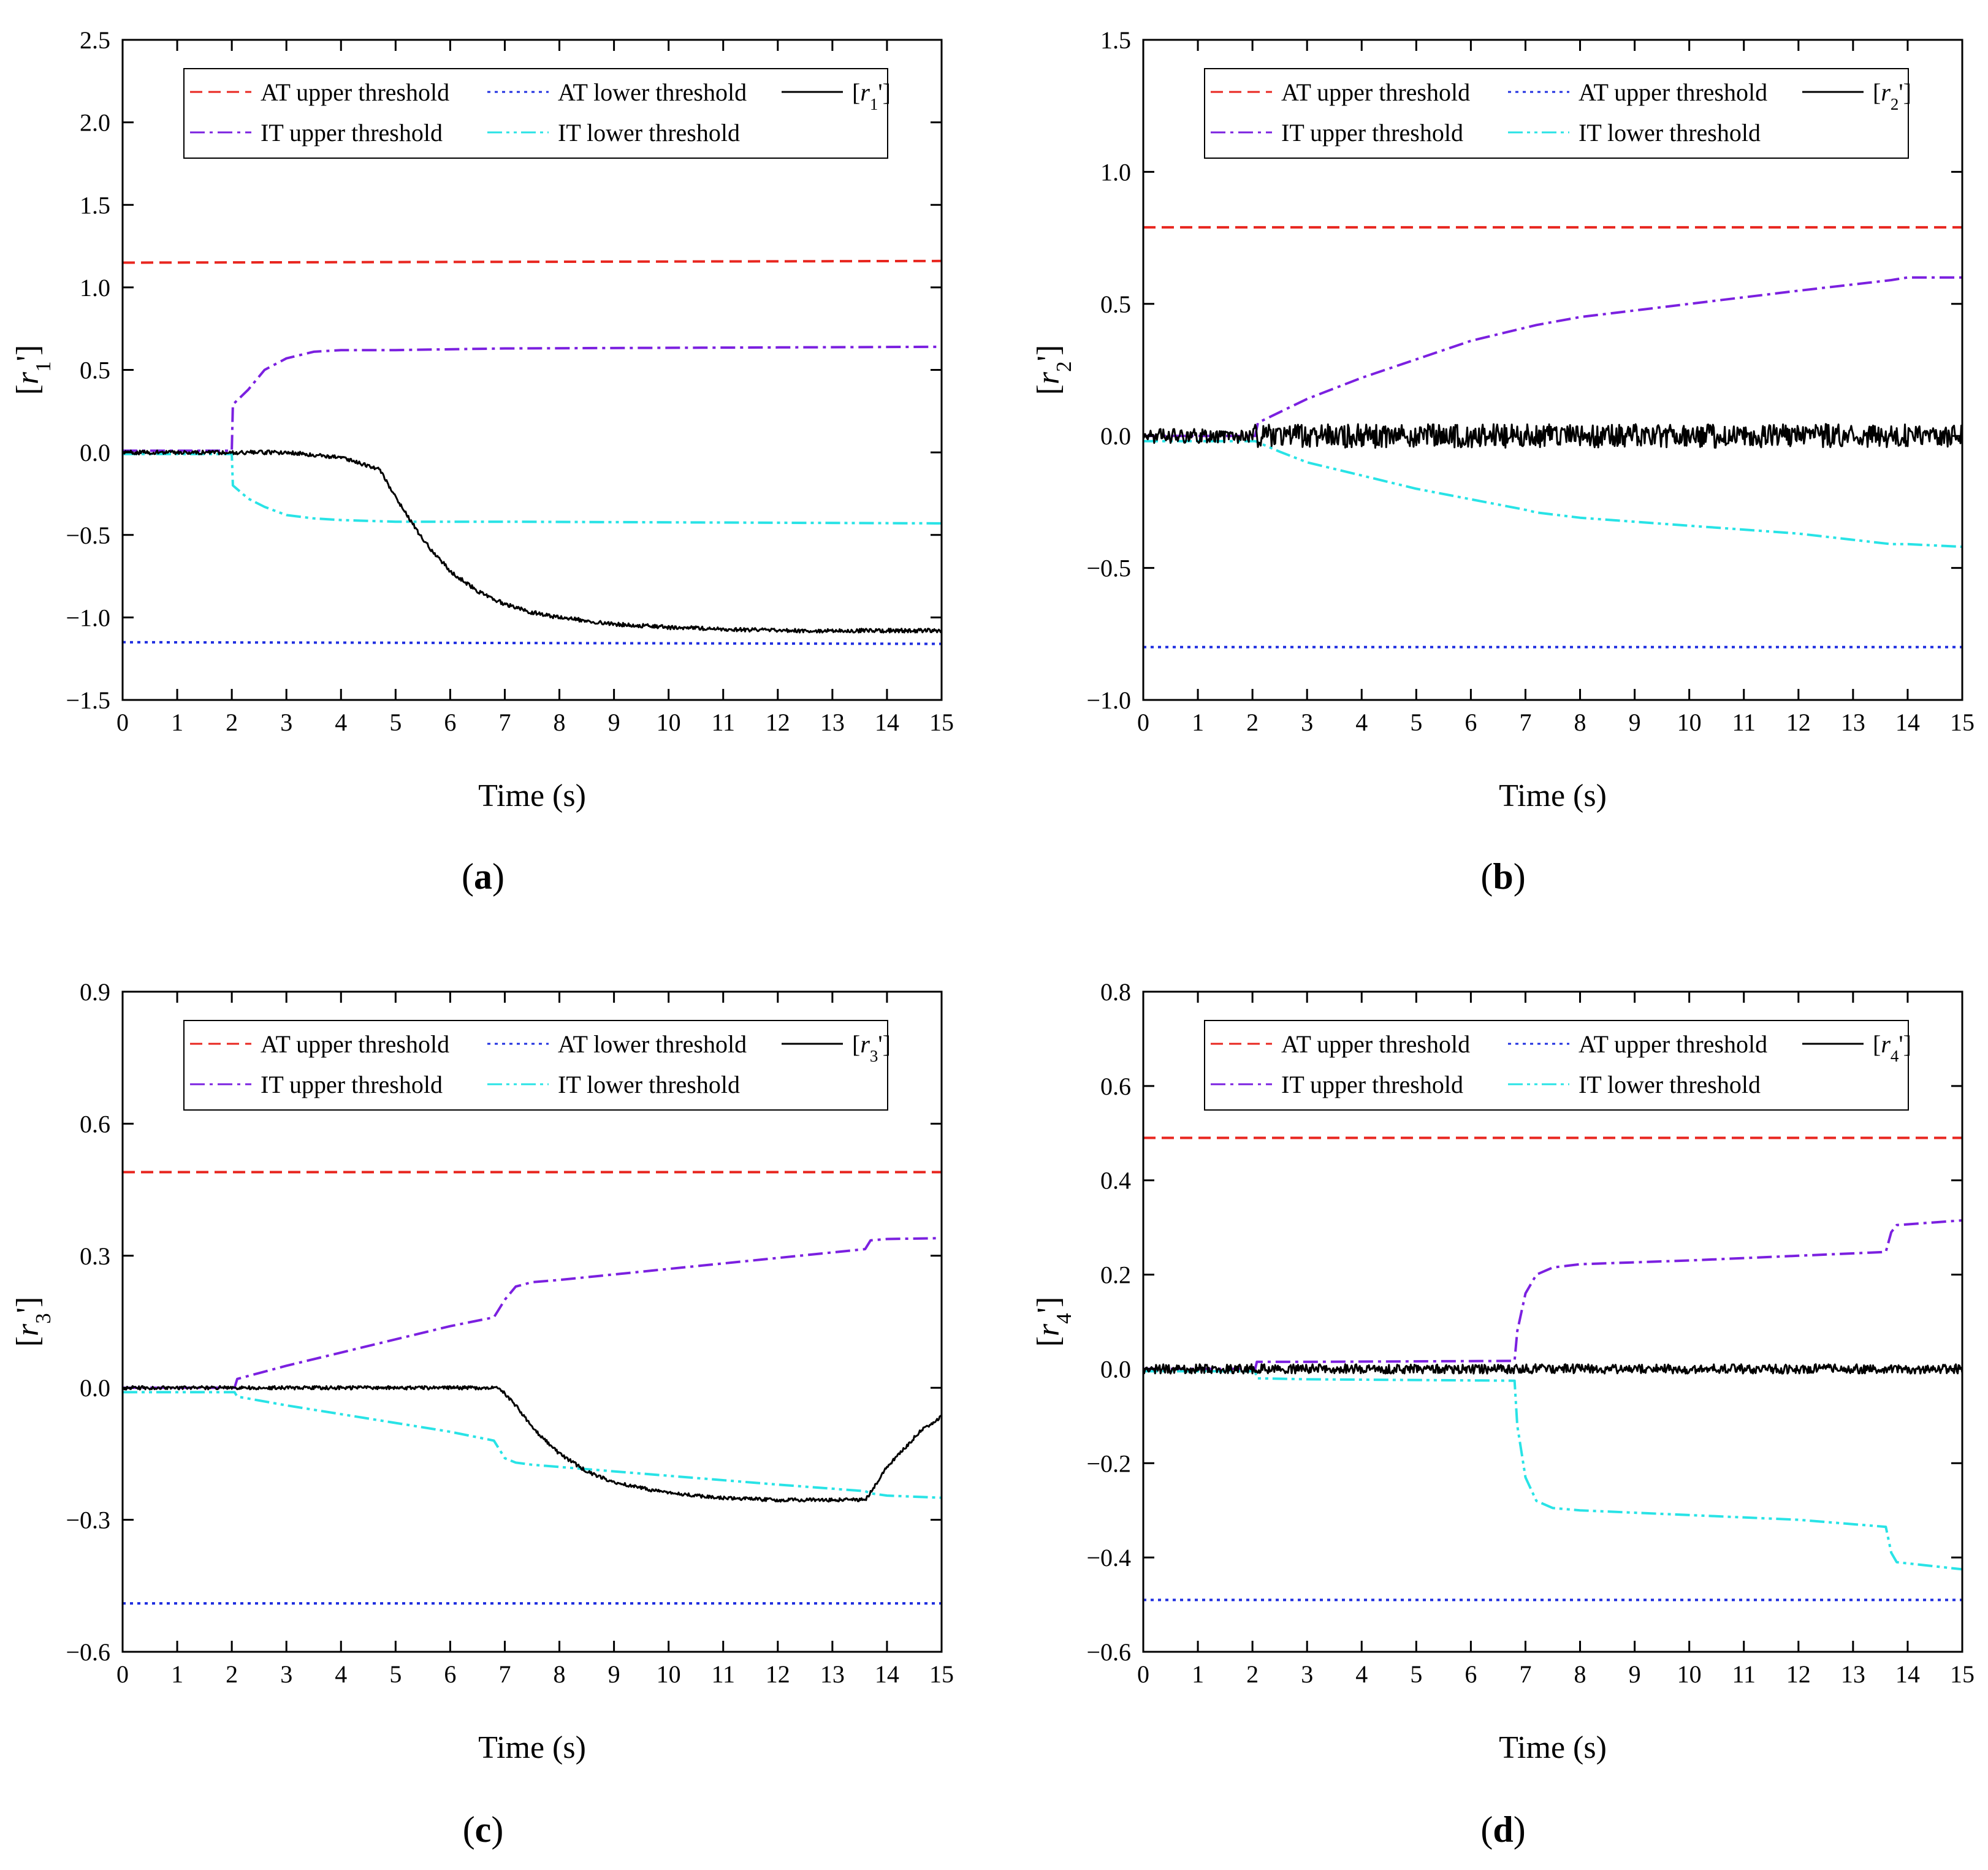 Image resolution: width=1988 pixels, height=1870 pixels. What do you see at coordinates (95, 123) in the screenshot?
I see `y-tick-label: 2.0` at bounding box center [95, 123].